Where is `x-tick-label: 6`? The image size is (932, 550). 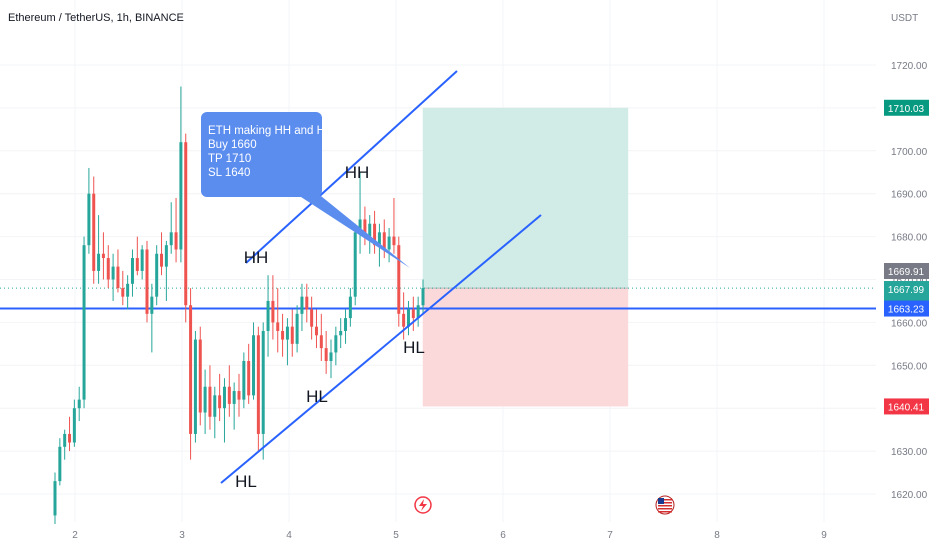
x-tick-label: 6 is located at coordinates (503, 535).